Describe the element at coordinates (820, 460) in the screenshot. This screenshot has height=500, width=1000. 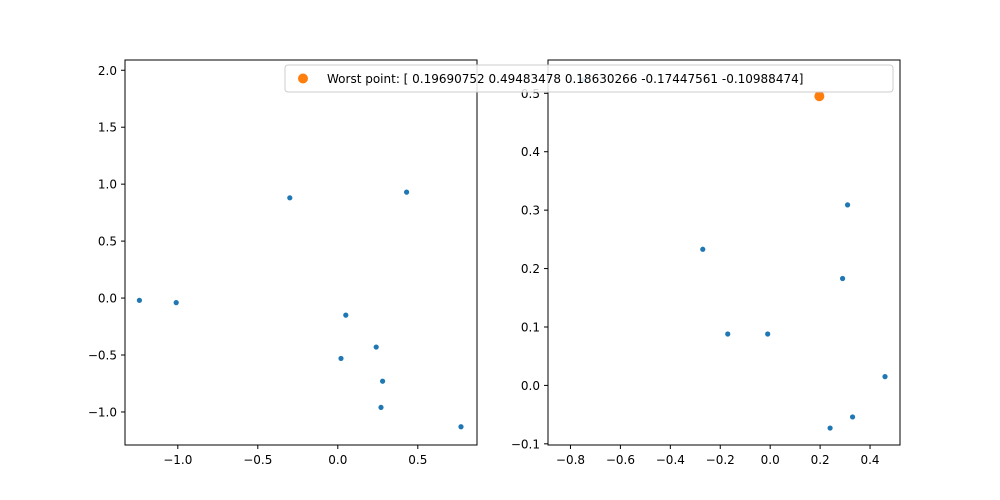
I see `right-x-tick-label: 0.2` at that location.